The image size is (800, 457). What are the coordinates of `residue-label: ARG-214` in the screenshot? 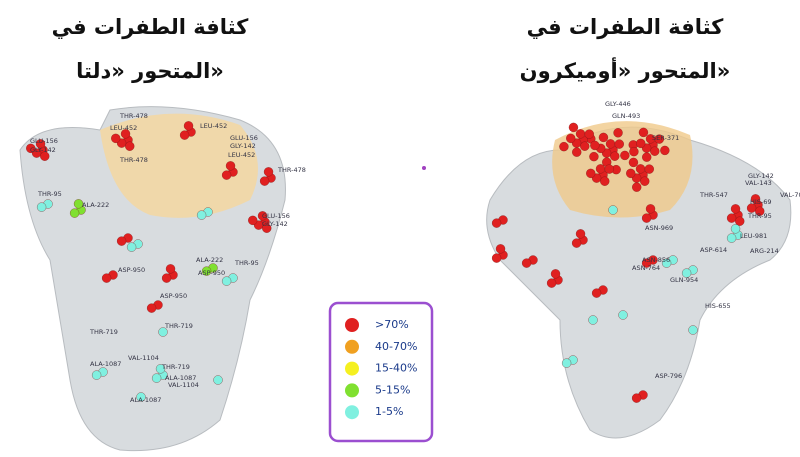 It's located at (764, 251).